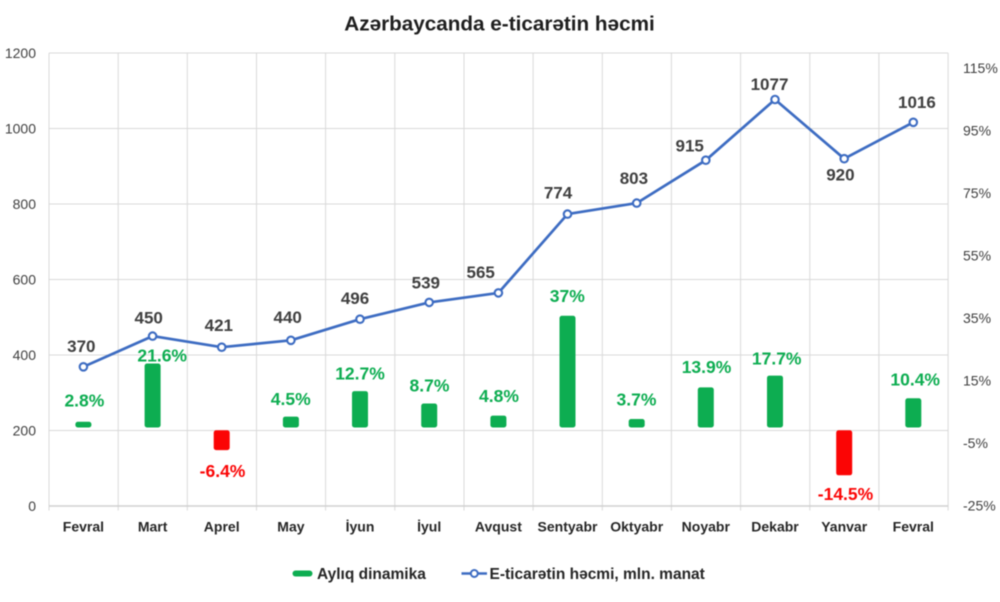  I want to click on svg-text: 200, so click(25, 431).